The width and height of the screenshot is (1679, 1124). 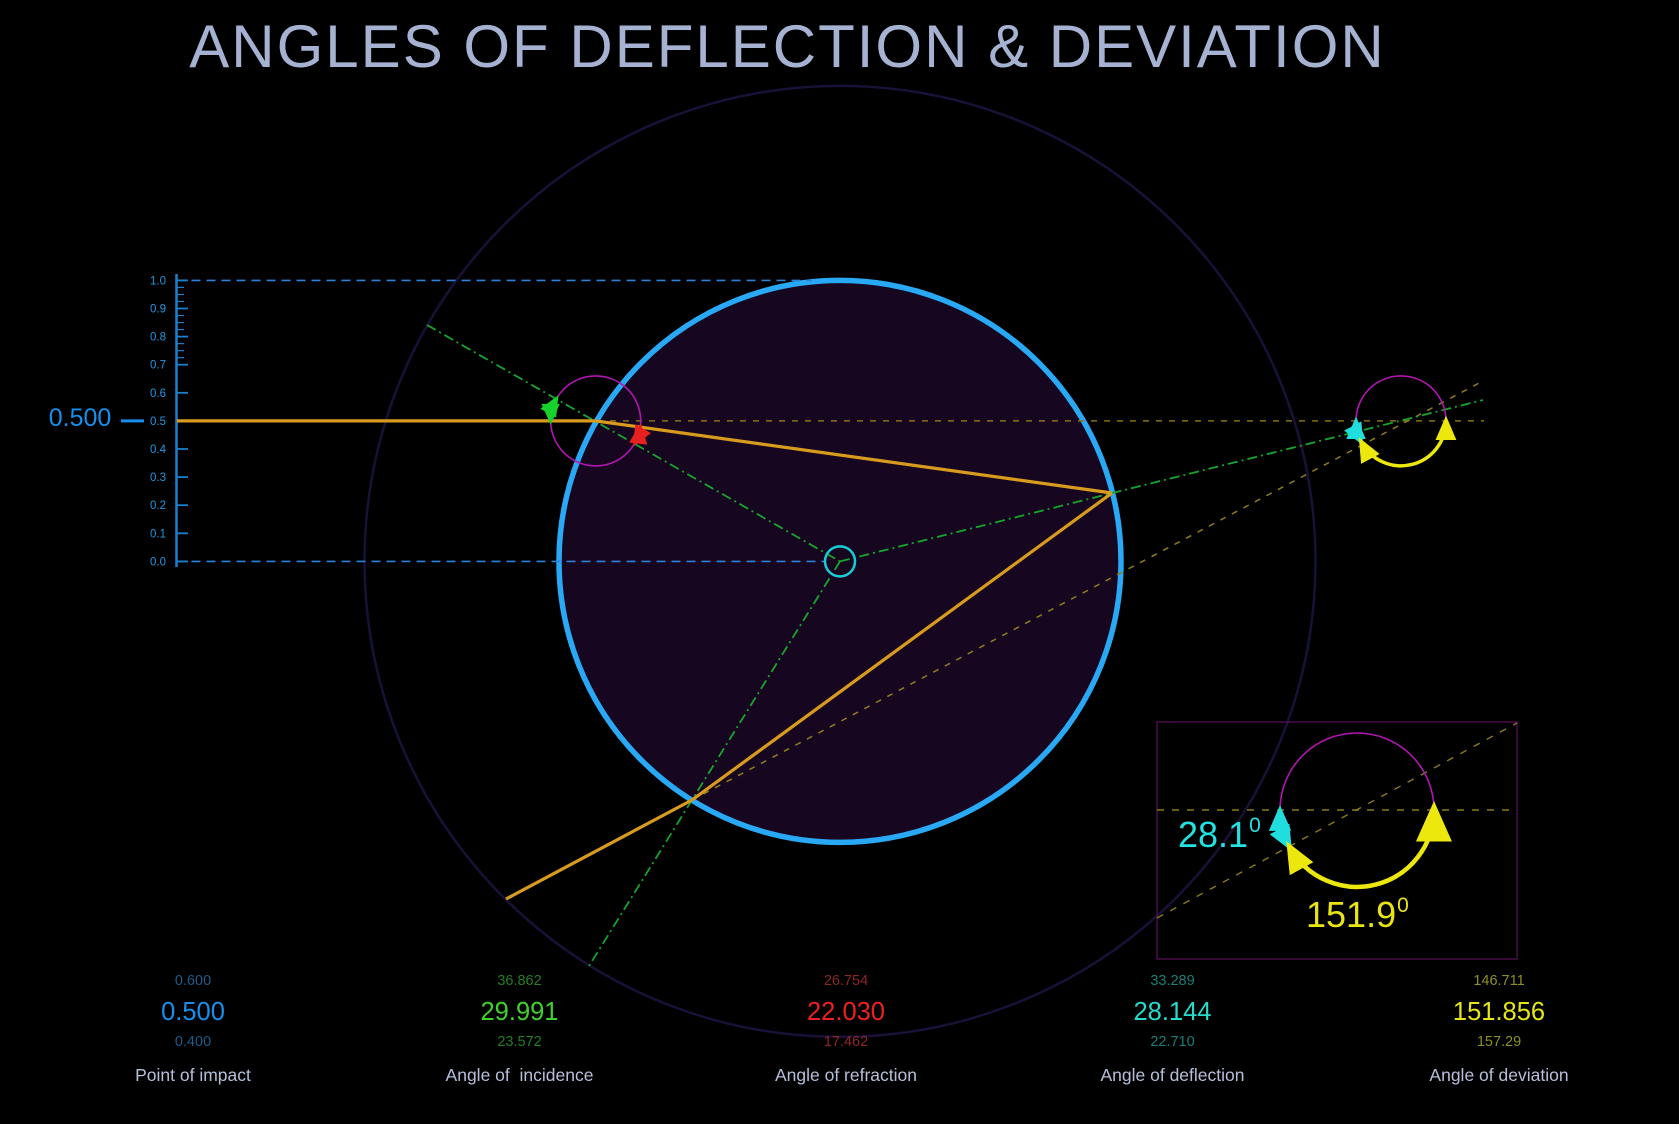 I want to click on deflection-angle-arc, so click(x=1355, y=431).